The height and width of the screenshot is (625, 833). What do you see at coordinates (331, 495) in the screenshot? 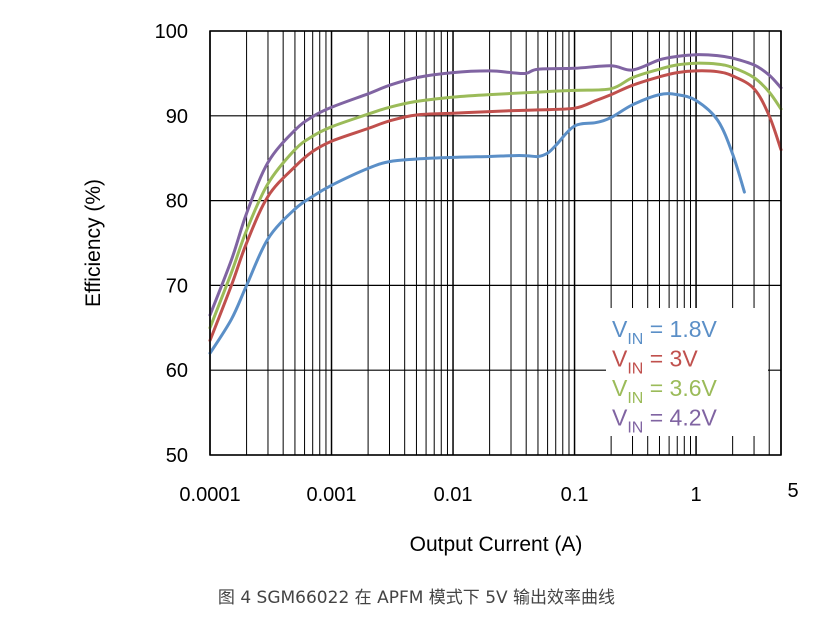
I see `x-tick-label: 0.001` at bounding box center [331, 495].